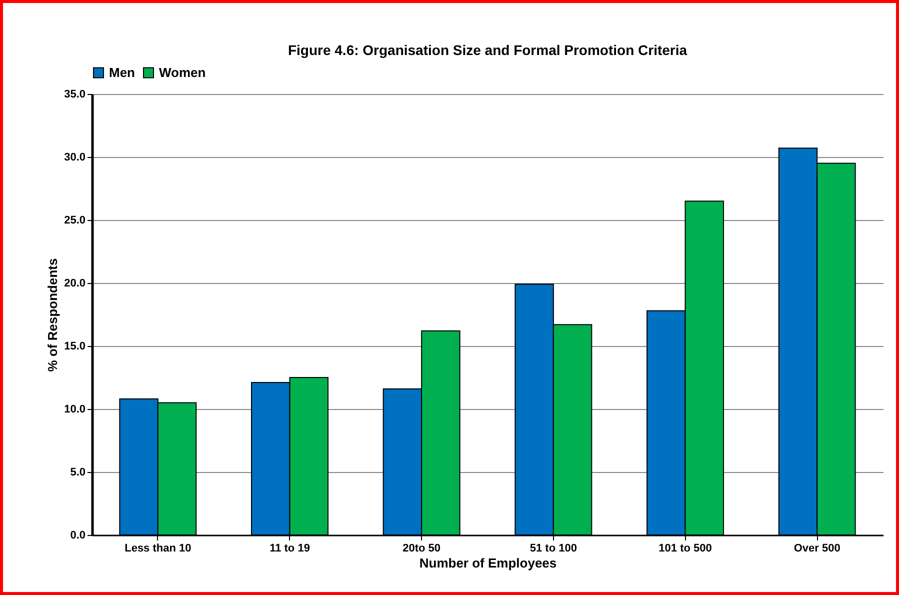 Image resolution: width=899 pixels, height=595 pixels. Describe the element at coordinates (182, 72) in the screenshot. I see `legend-label: Women` at that location.